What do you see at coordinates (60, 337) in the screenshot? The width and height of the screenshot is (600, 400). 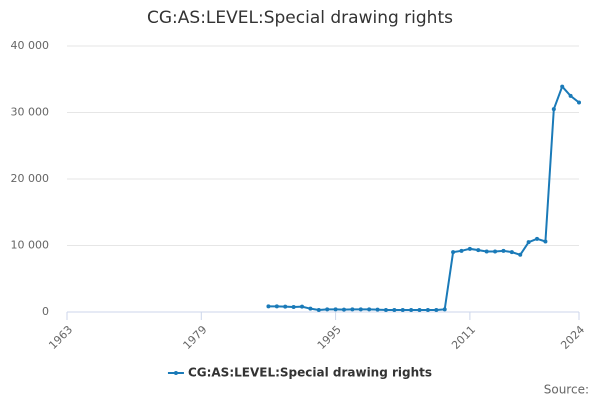 I see `x-tick-label: 1963` at bounding box center [60, 337].